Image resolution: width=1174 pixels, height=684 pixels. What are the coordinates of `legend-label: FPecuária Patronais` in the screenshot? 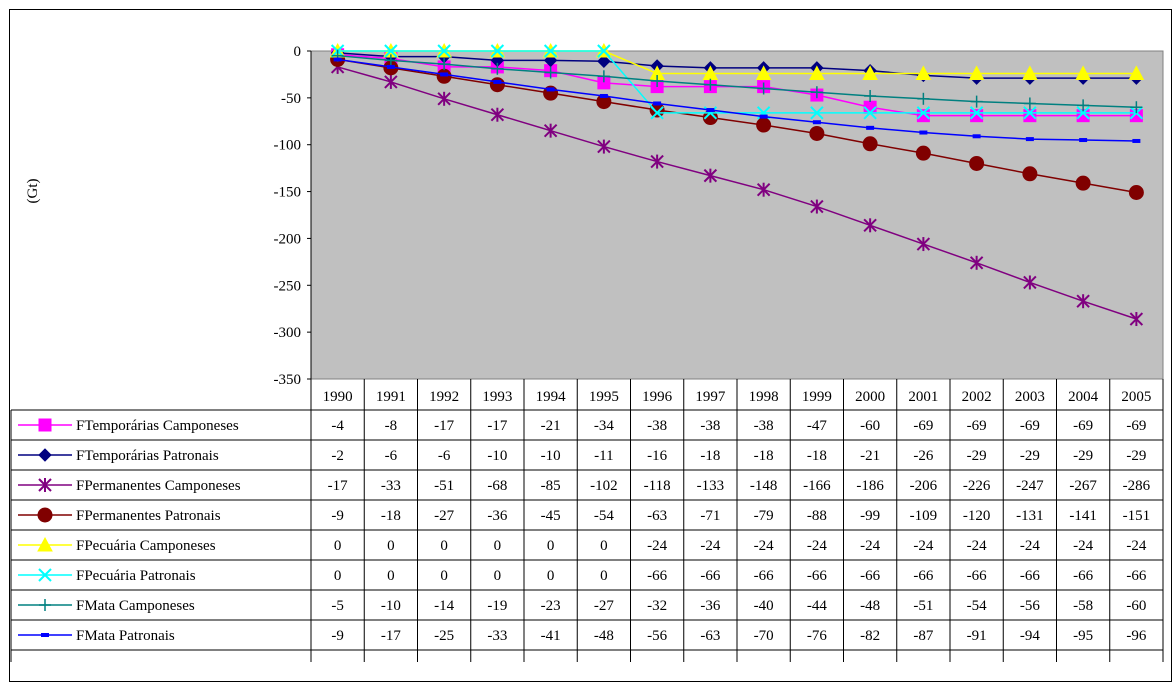 It's located at (136, 576).